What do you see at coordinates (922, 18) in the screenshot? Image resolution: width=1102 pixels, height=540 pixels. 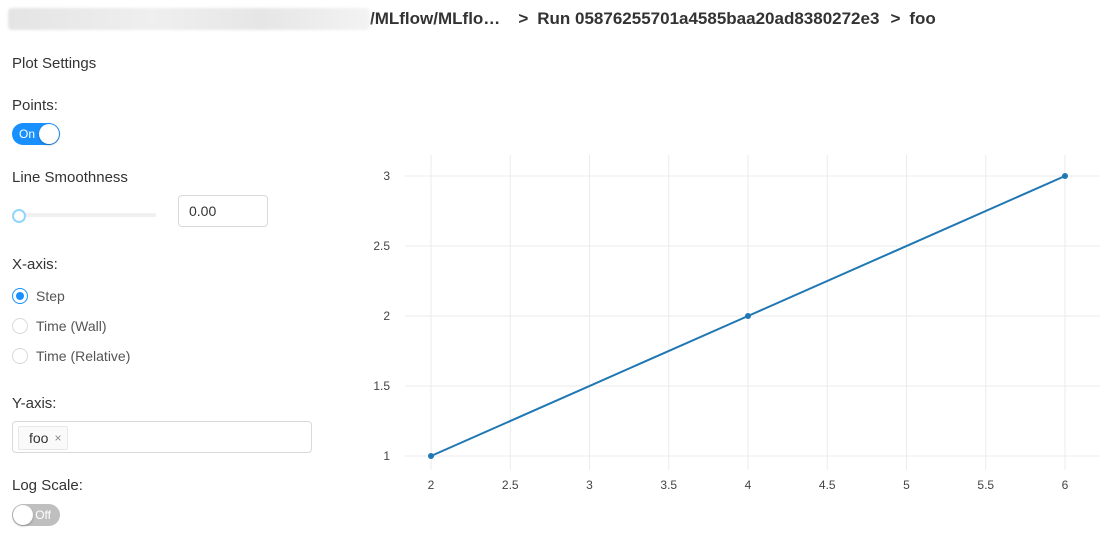 I see `breadcrumb-metric: foo` at bounding box center [922, 18].